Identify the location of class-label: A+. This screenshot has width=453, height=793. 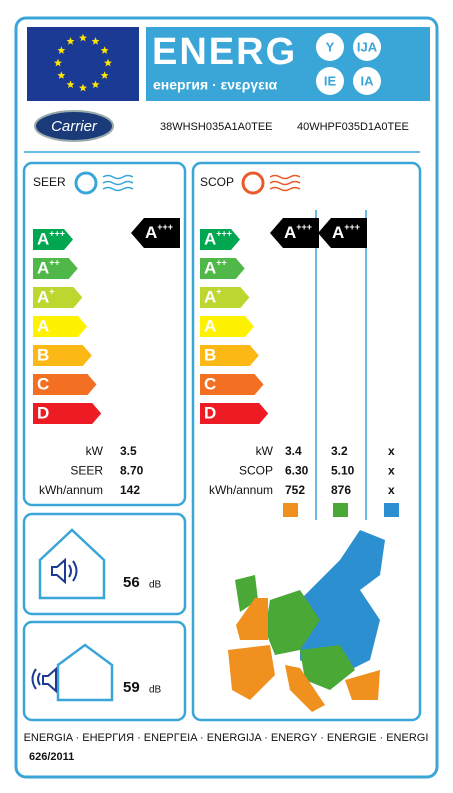
(46, 297).